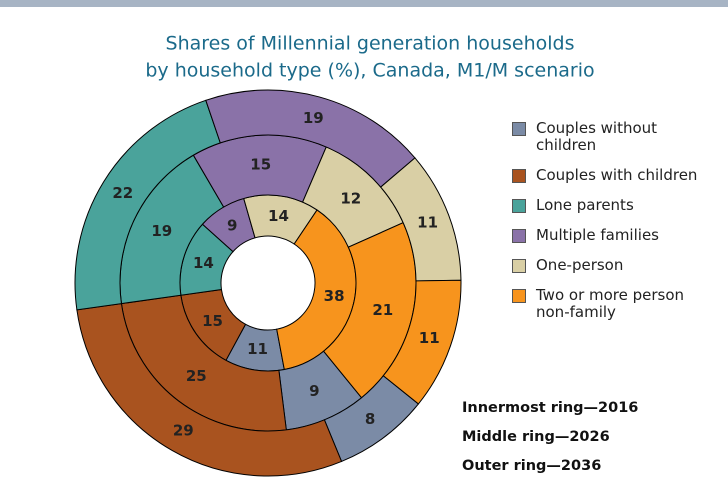 The image size is (728, 480). I want to click on ring-segment, so click(422, 342).